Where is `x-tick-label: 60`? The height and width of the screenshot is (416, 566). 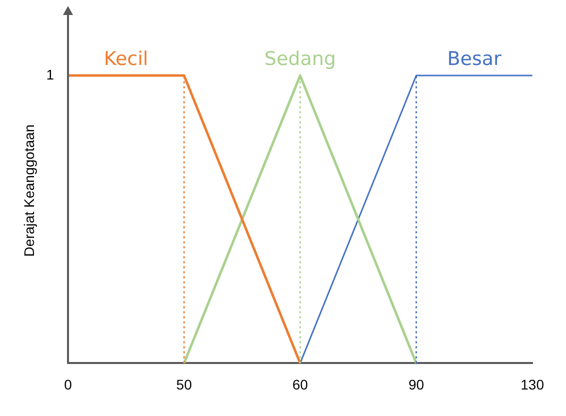 x-tick-label: 60 is located at coordinates (300, 384).